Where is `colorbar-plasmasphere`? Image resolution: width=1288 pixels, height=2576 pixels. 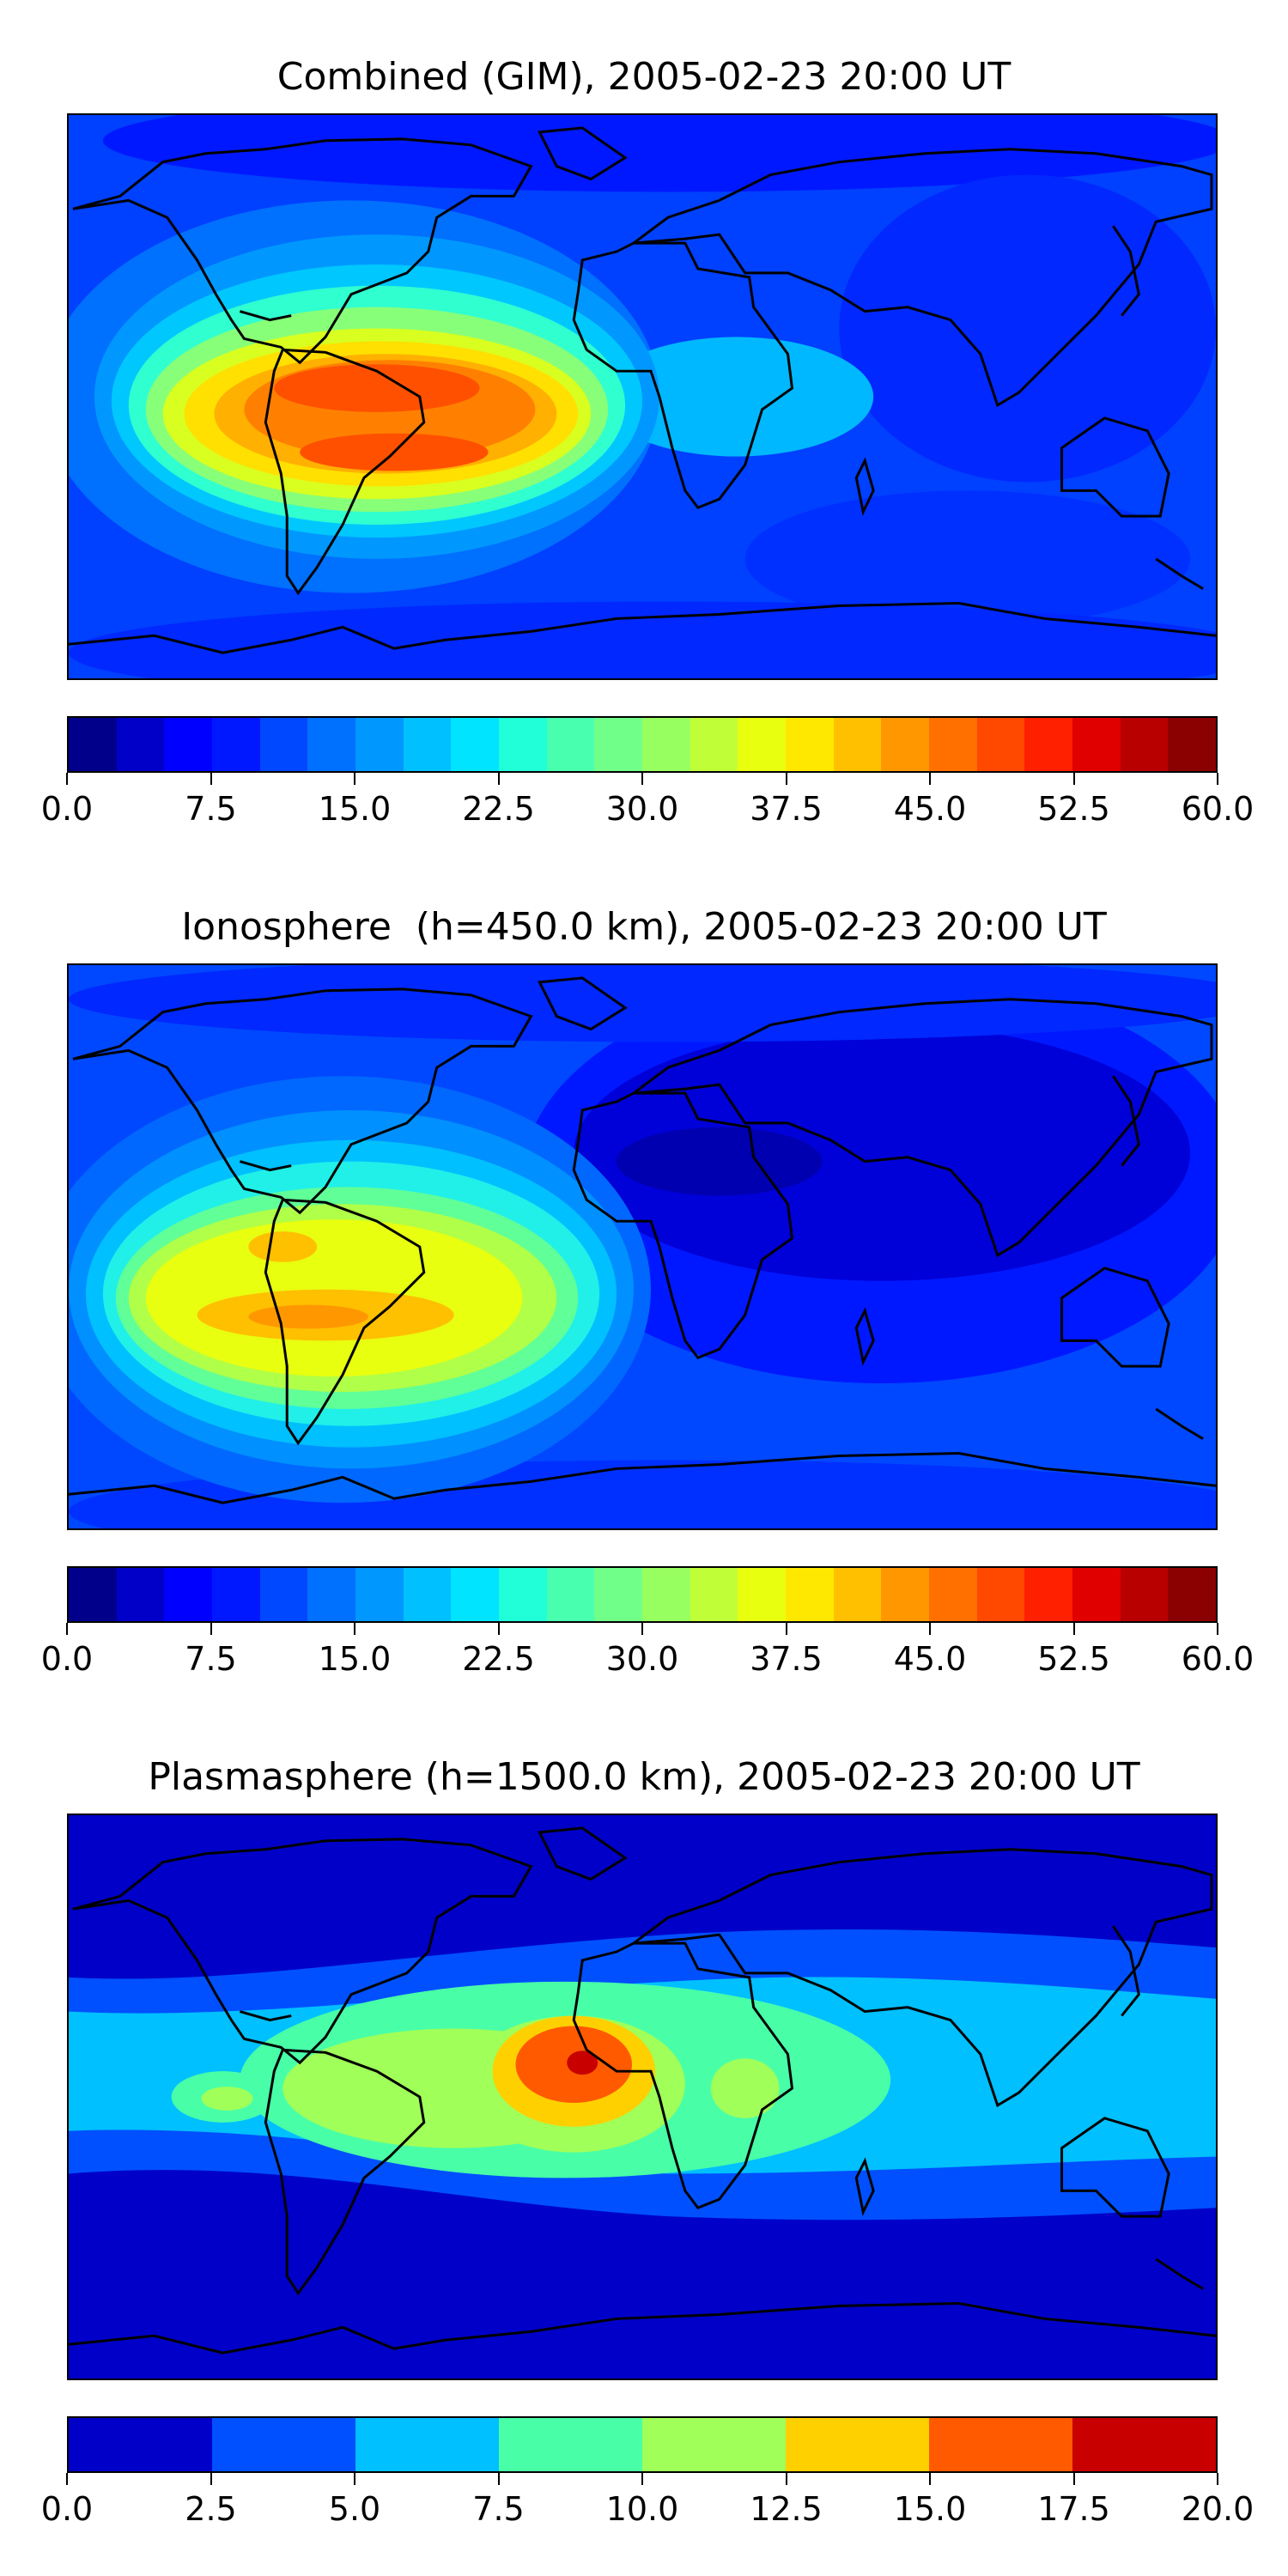
colorbar-plasmasphere is located at coordinates (642, 2444).